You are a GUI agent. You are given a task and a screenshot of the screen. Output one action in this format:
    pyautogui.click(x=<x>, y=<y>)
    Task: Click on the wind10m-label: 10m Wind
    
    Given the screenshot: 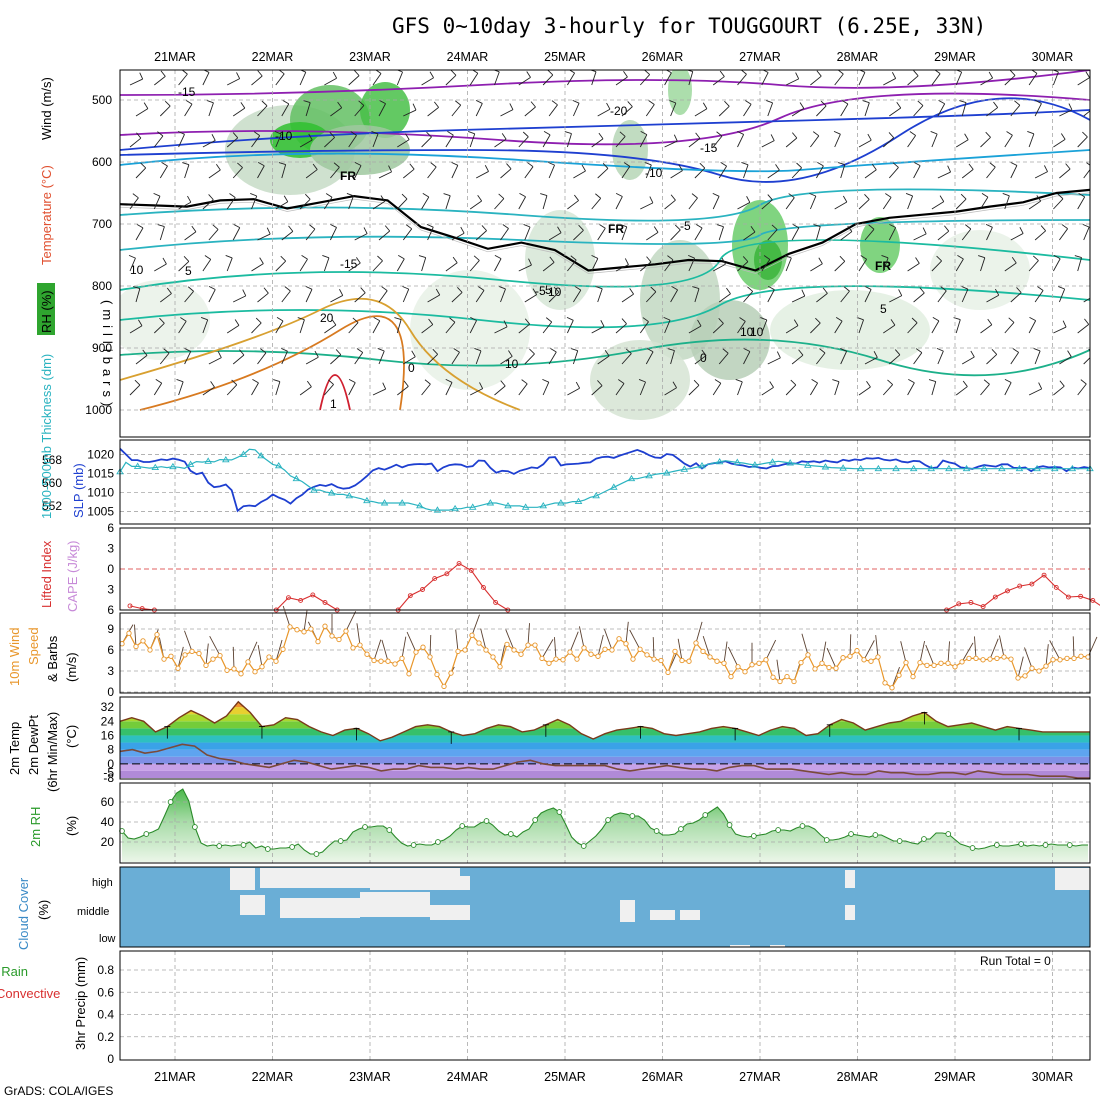 What is the action you would take?
    pyautogui.click(x=14, y=656)
    